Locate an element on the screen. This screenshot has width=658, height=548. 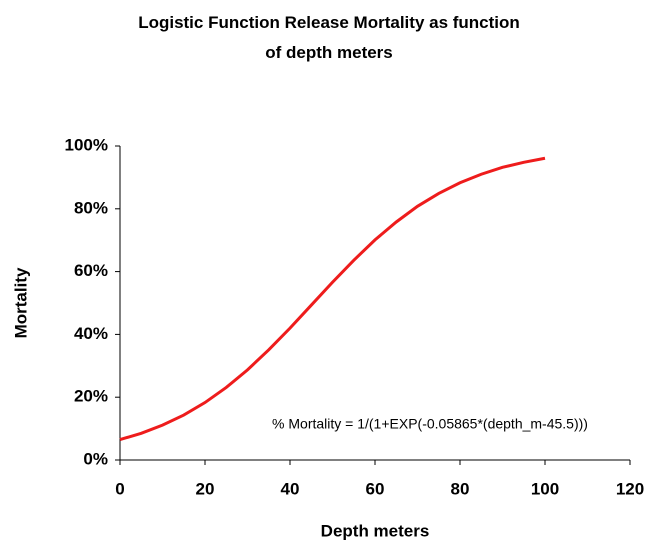
x-tick-label: 80 is located at coordinates (460, 488).